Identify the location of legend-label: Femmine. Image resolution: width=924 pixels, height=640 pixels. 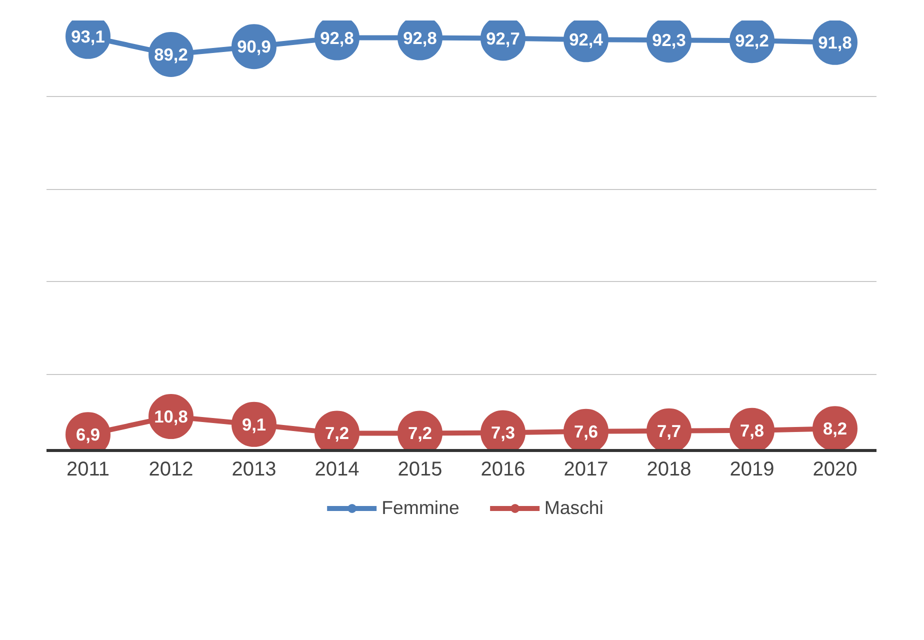
(421, 508).